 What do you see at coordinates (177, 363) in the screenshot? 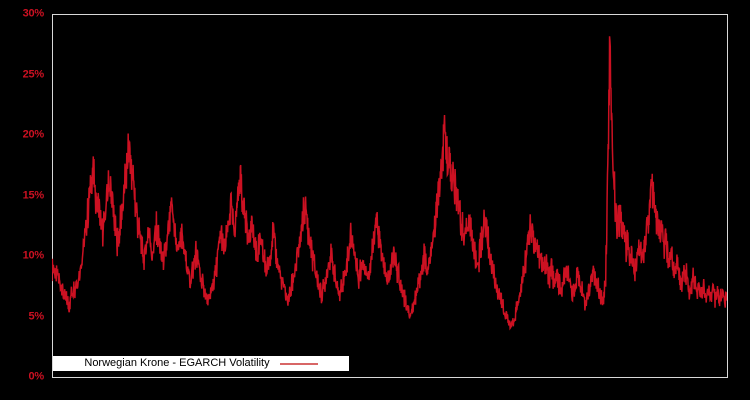
I see `legend-label: Norwegian Krone - EGARCH Volatility` at bounding box center [177, 363].